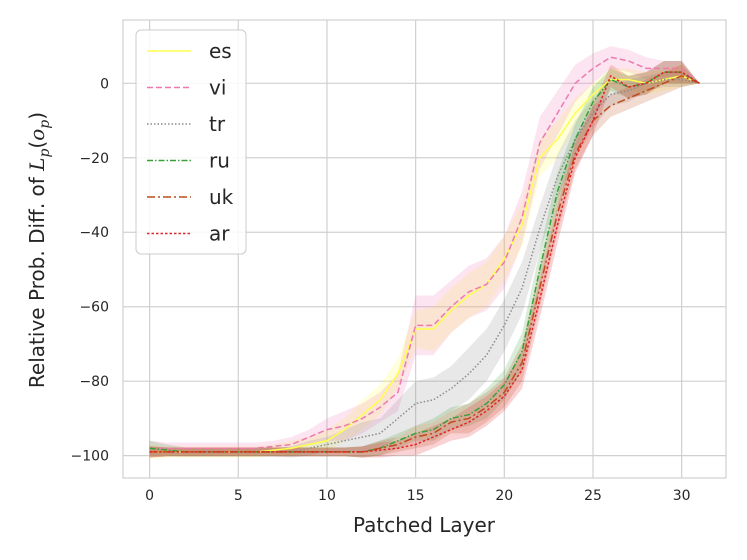  I want to click on y-axis-label-open: (, so click(37, 145).